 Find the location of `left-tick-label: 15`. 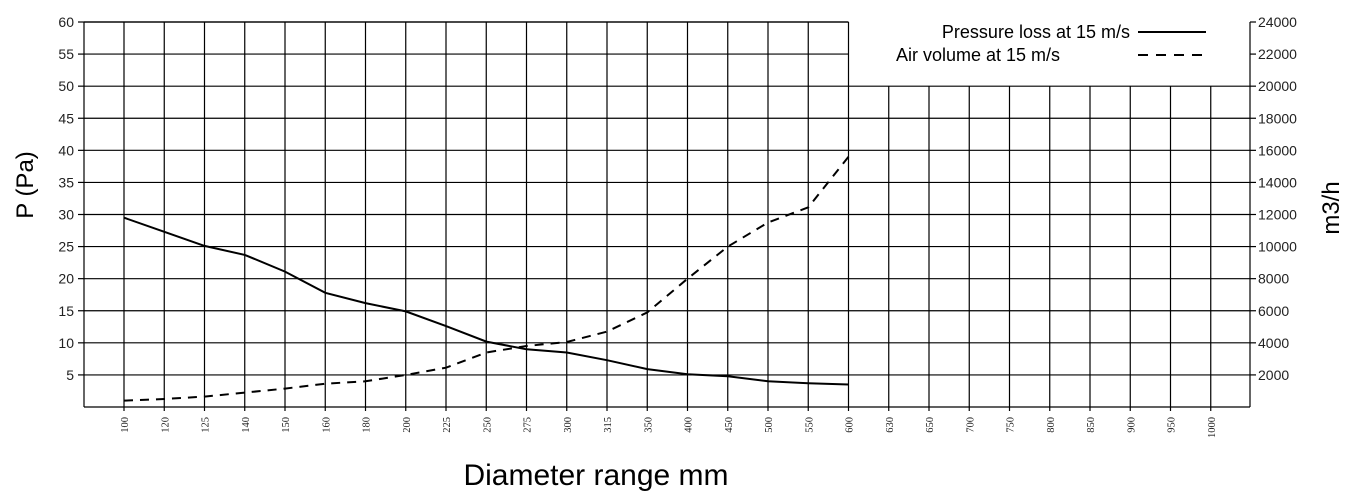

left-tick-label: 15 is located at coordinates (66, 311).